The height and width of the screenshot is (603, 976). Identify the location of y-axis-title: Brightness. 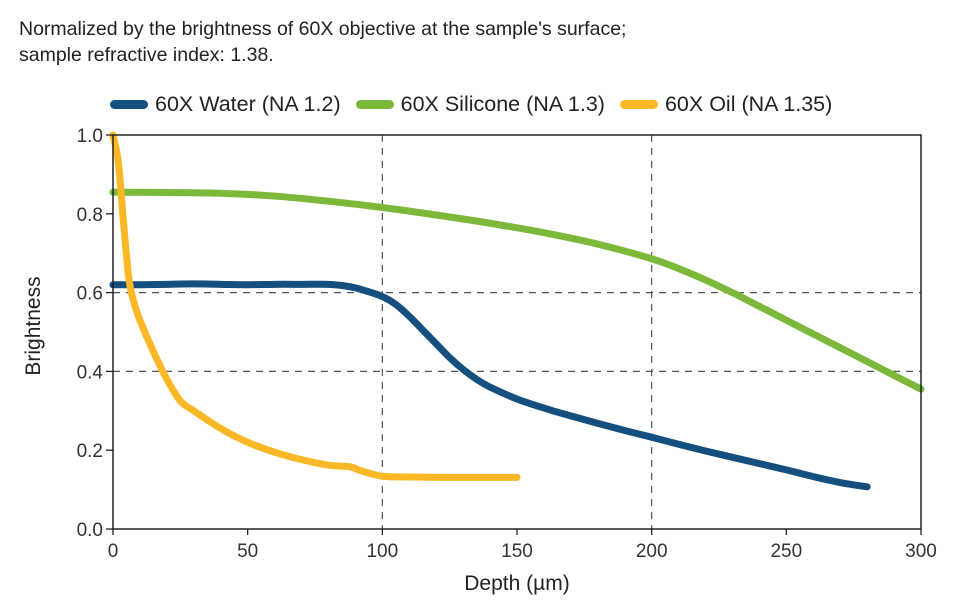
(33, 325).